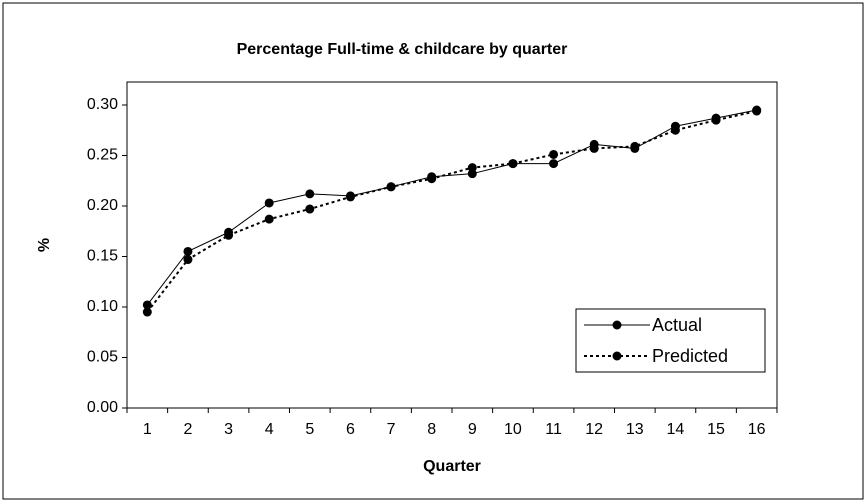 This screenshot has width=866, height=502. What do you see at coordinates (102, 205) in the screenshot?
I see `y-tick-label: 0.20` at bounding box center [102, 205].